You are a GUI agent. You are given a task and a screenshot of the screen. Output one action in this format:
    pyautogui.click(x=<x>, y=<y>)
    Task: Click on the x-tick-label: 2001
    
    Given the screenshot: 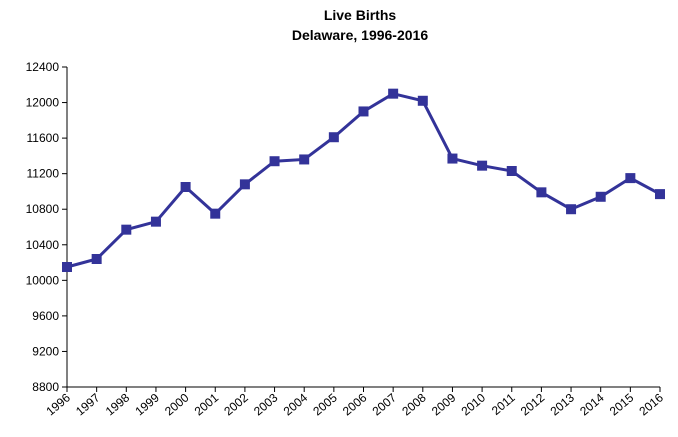 What is the action you would take?
    pyautogui.click(x=207, y=404)
    